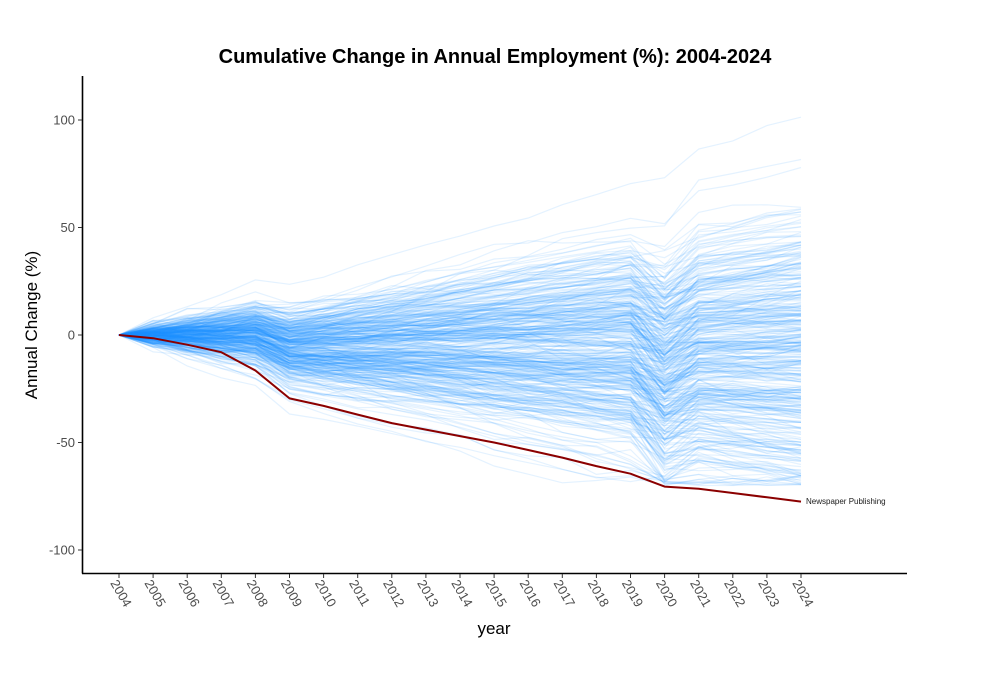 The height and width of the screenshot is (683, 1000). What do you see at coordinates (223, 593) in the screenshot?
I see `x-tick-label: 2007` at bounding box center [223, 593].